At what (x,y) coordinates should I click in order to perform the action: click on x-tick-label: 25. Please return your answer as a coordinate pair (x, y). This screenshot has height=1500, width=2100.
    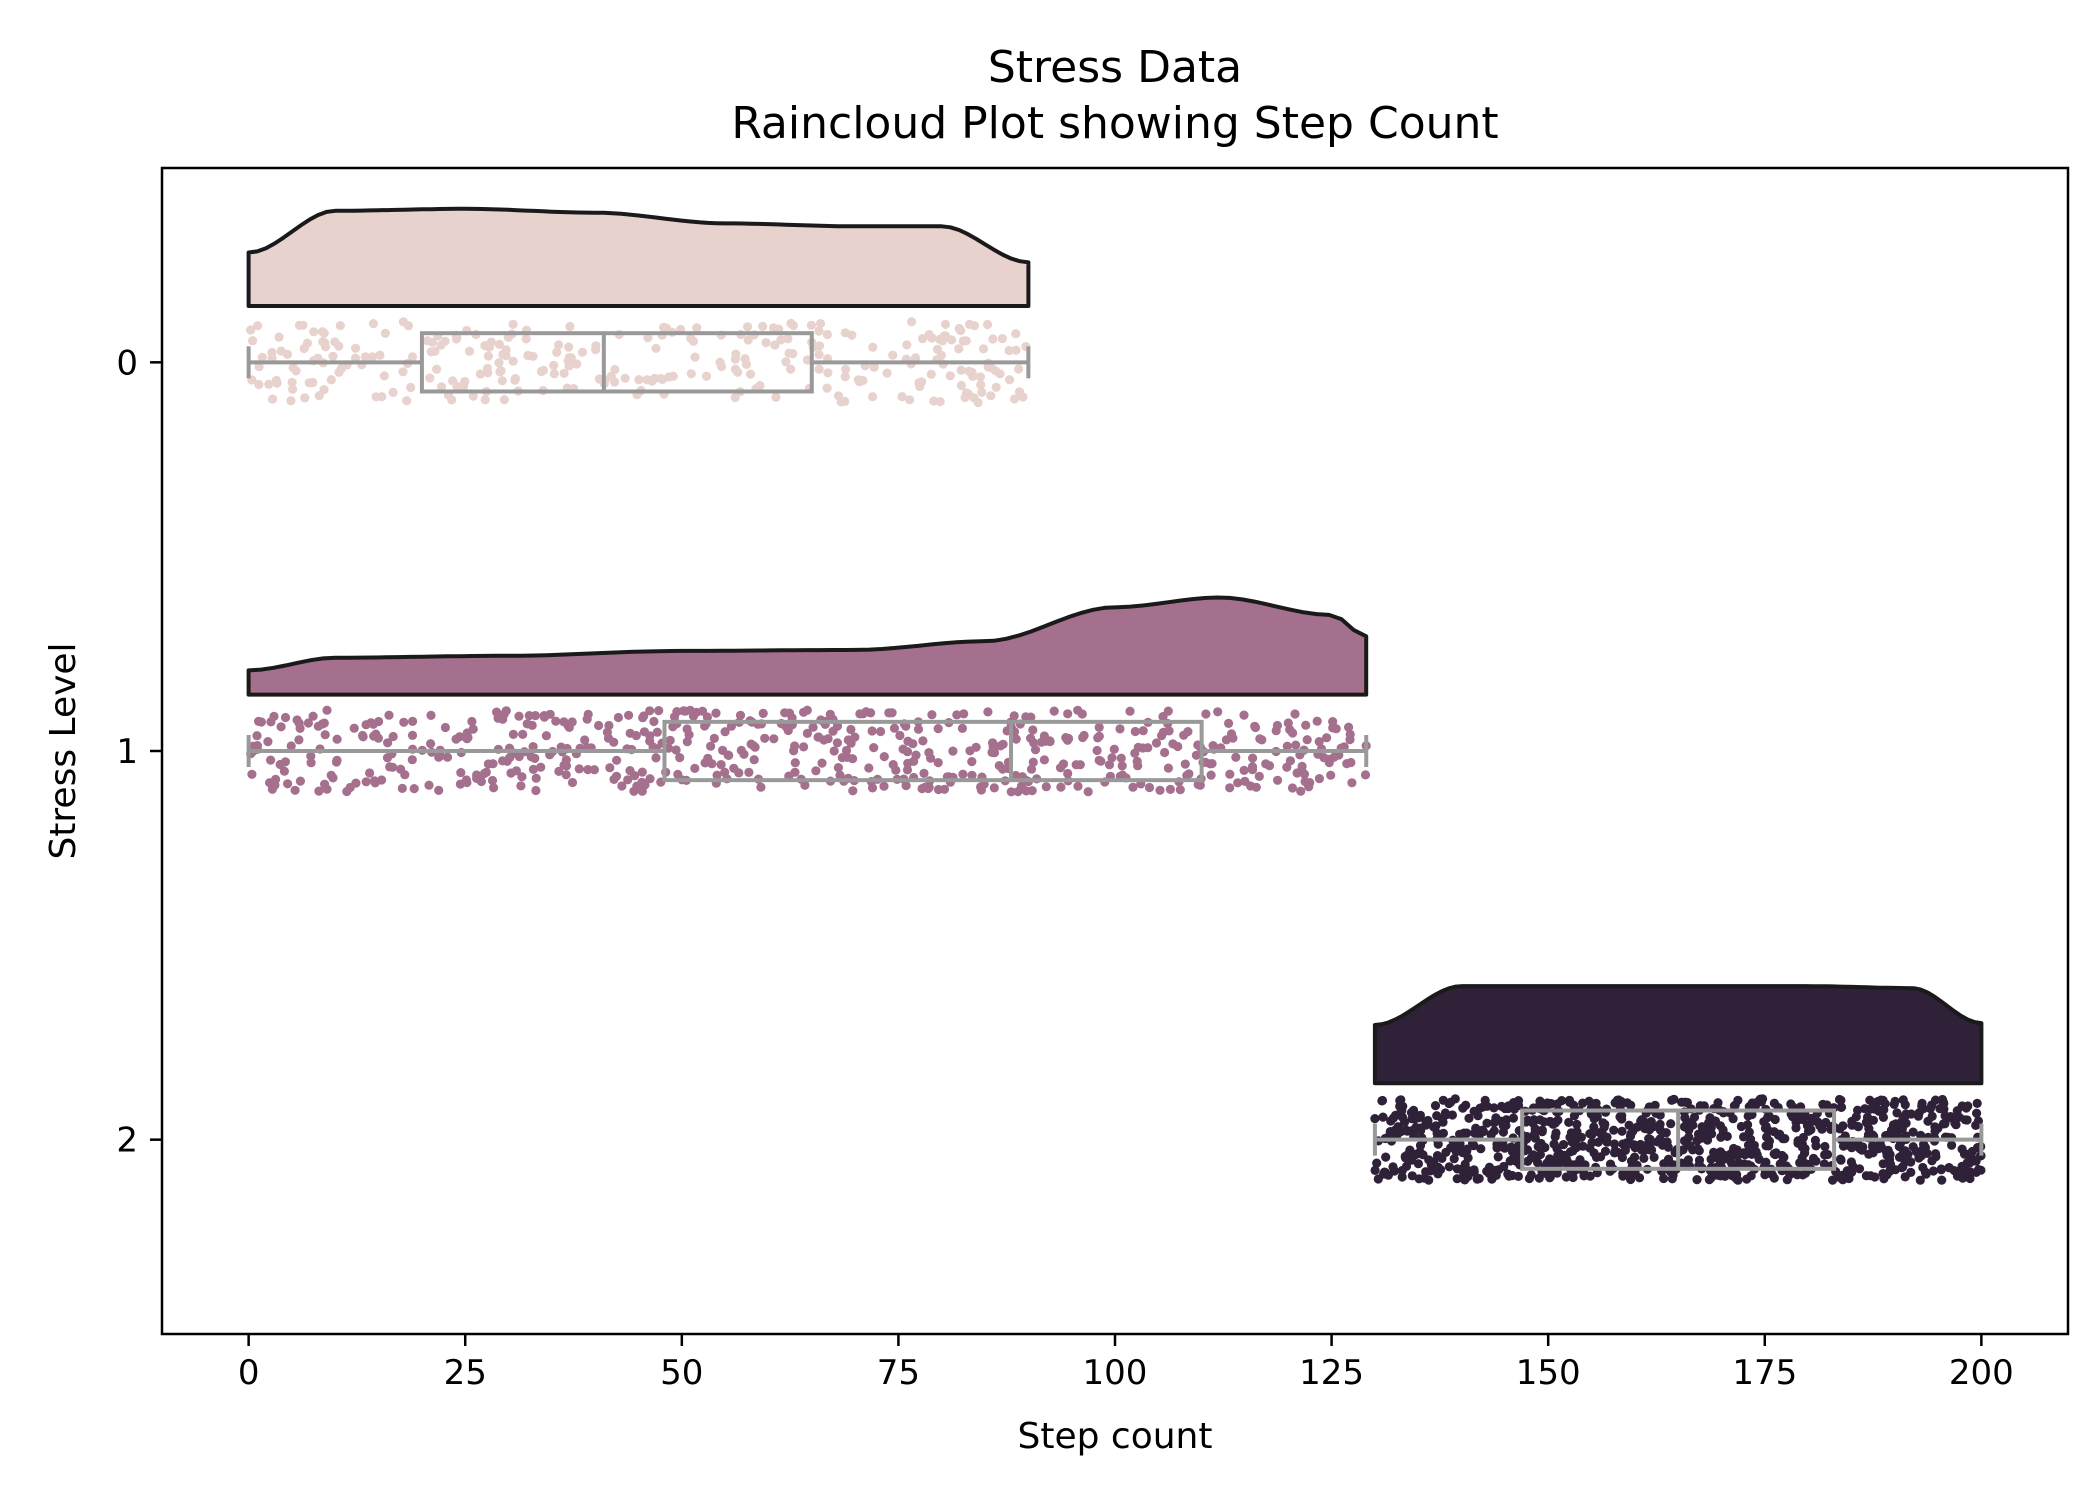
    Looking at the image, I should click on (465, 1373).